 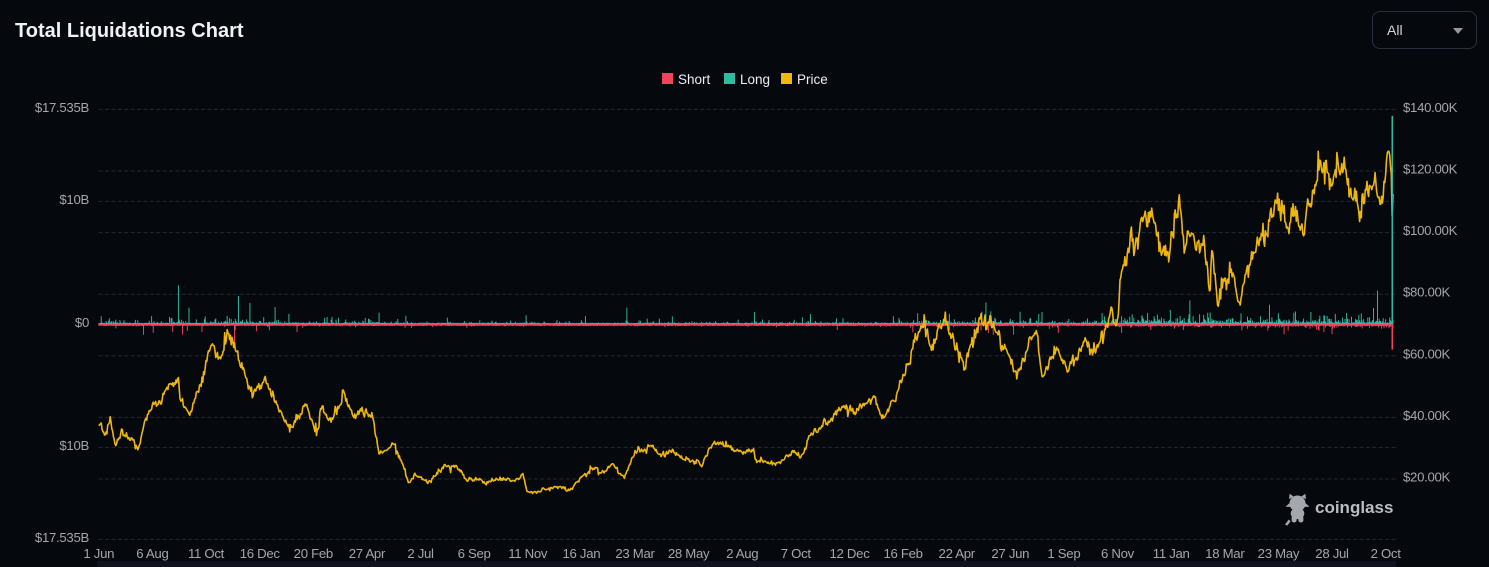 What do you see at coordinates (957, 553) in the screenshot?
I see `svg-text: 22 Apr` at bounding box center [957, 553].